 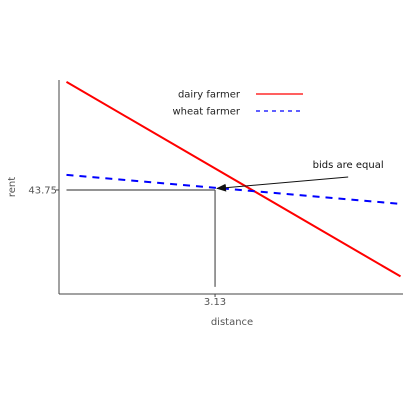 What do you see at coordinates (209, 95) in the screenshot?
I see `legend-label: dairy farmer` at bounding box center [209, 95].